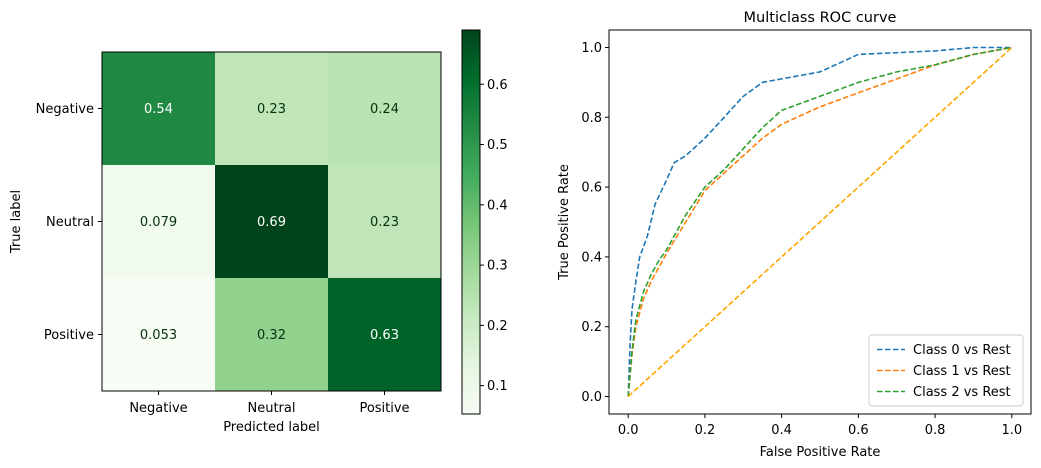  I want to click on colorbar-tick-label: 0.4, so click(497, 205).